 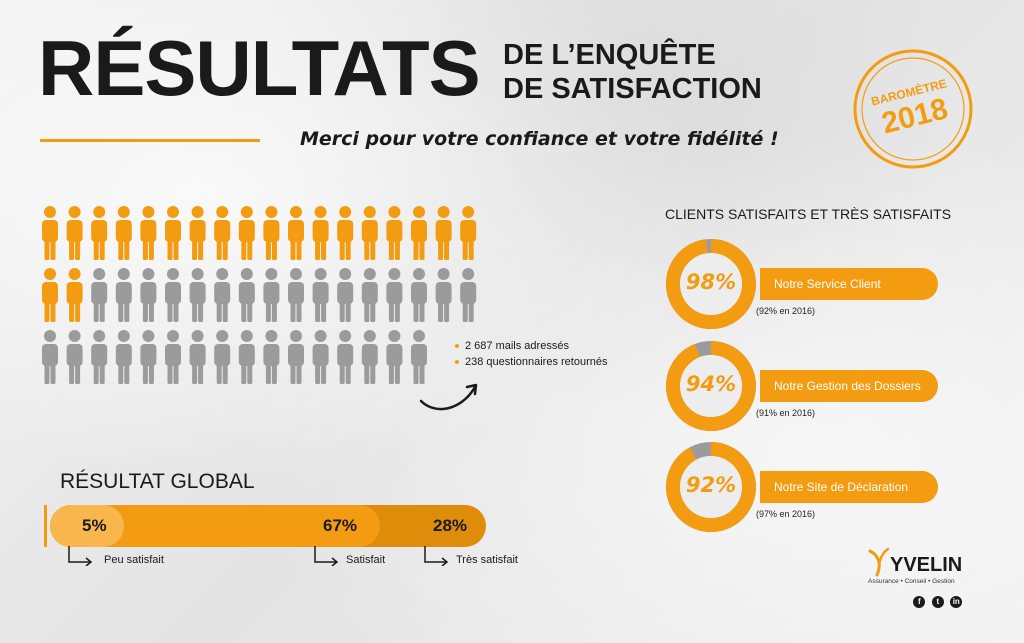 I want to click on note-satisfait: Satisfait, so click(x=366, y=560).